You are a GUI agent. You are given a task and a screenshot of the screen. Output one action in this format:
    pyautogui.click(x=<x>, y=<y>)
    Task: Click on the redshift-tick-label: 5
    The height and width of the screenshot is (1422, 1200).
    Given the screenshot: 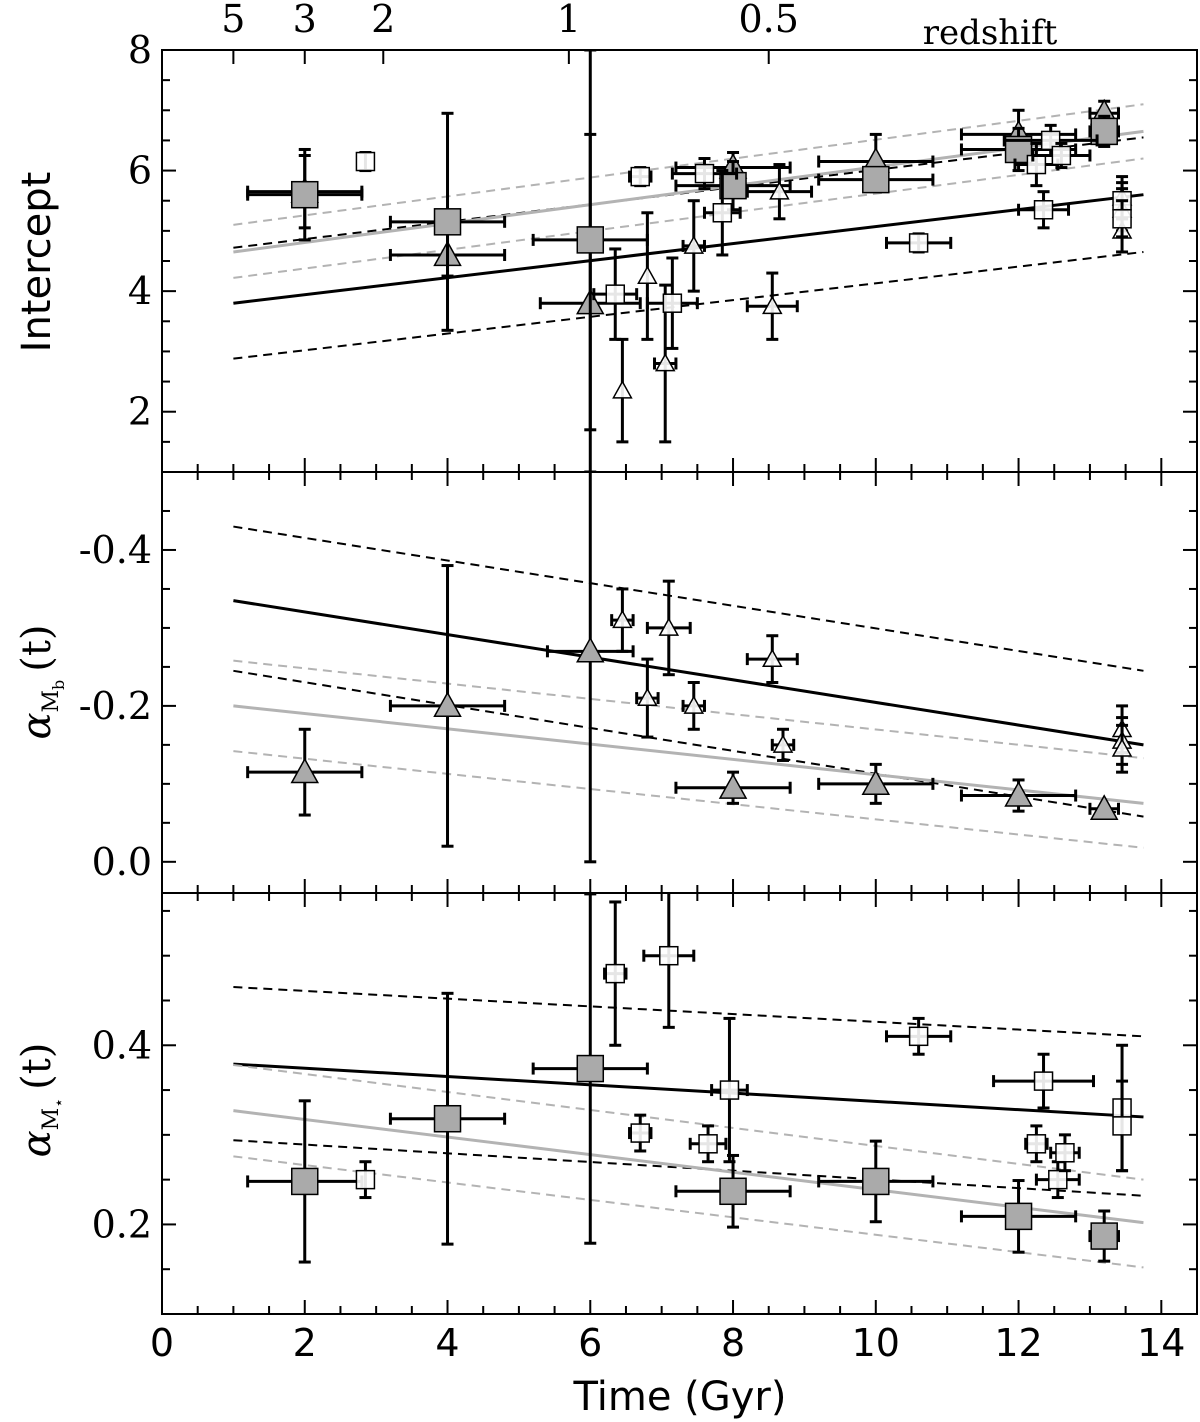 What is the action you would take?
    pyautogui.click(x=233, y=20)
    